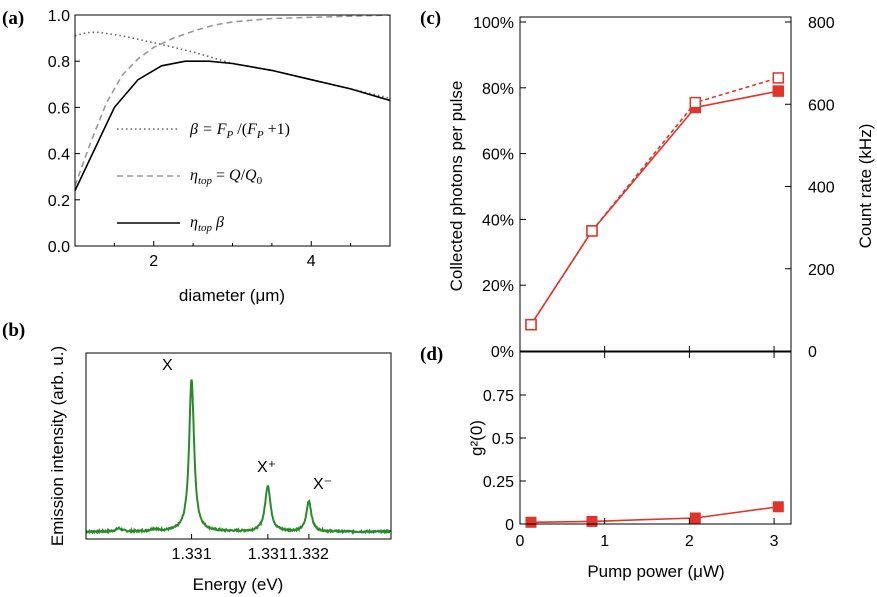 The width and height of the screenshot is (877, 597). What do you see at coordinates (821, 188) in the screenshot?
I see `panel-c-ytick-right-label: 400` at bounding box center [821, 188].